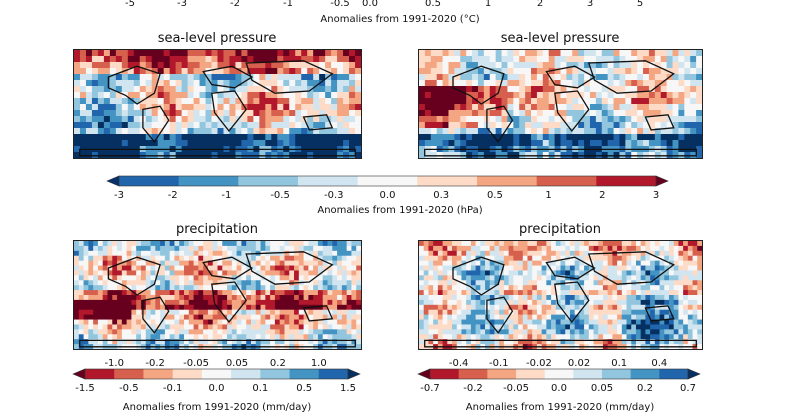 Image resolution: width=800 pixels, height=420 pixels. What do you see at coordinates (237, 363) in the screenshot?
I see `precip-left-colorbar-tick-top: 0.05` at bounding box center [237, 363].